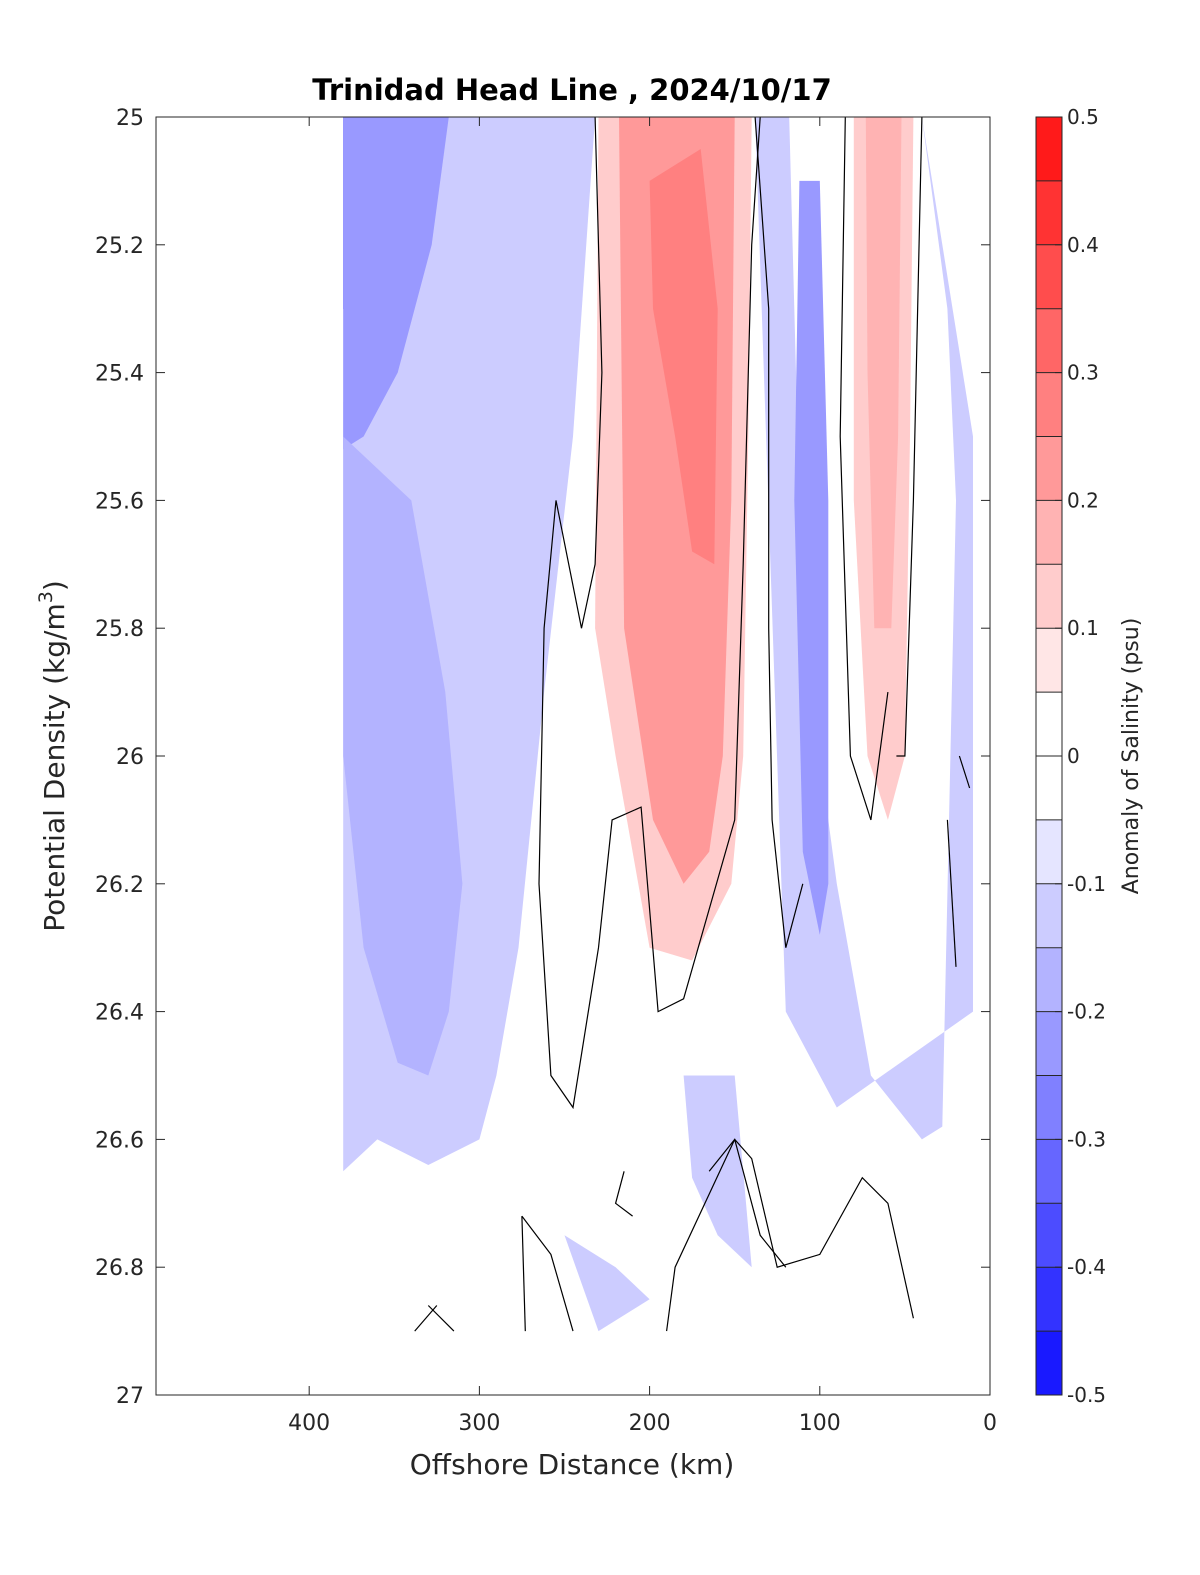 The height and width of the screenshot is (1575, 1200). What do you see at coordinates (119, 246) in the screenshot?
I see `y-tick-label-25.2: 25.2` at bounding box center [119, 246].